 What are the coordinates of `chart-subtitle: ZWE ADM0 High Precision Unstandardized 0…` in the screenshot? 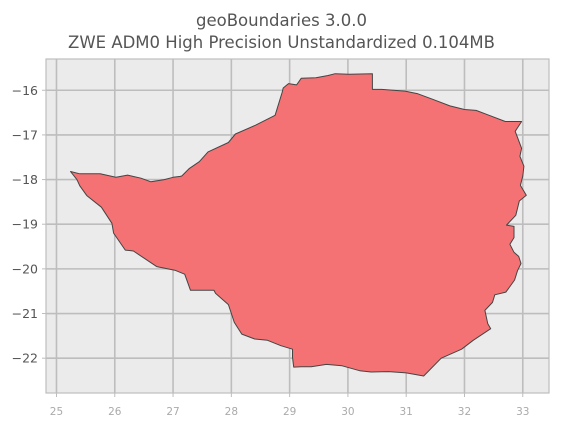 It's located at (281, 42).